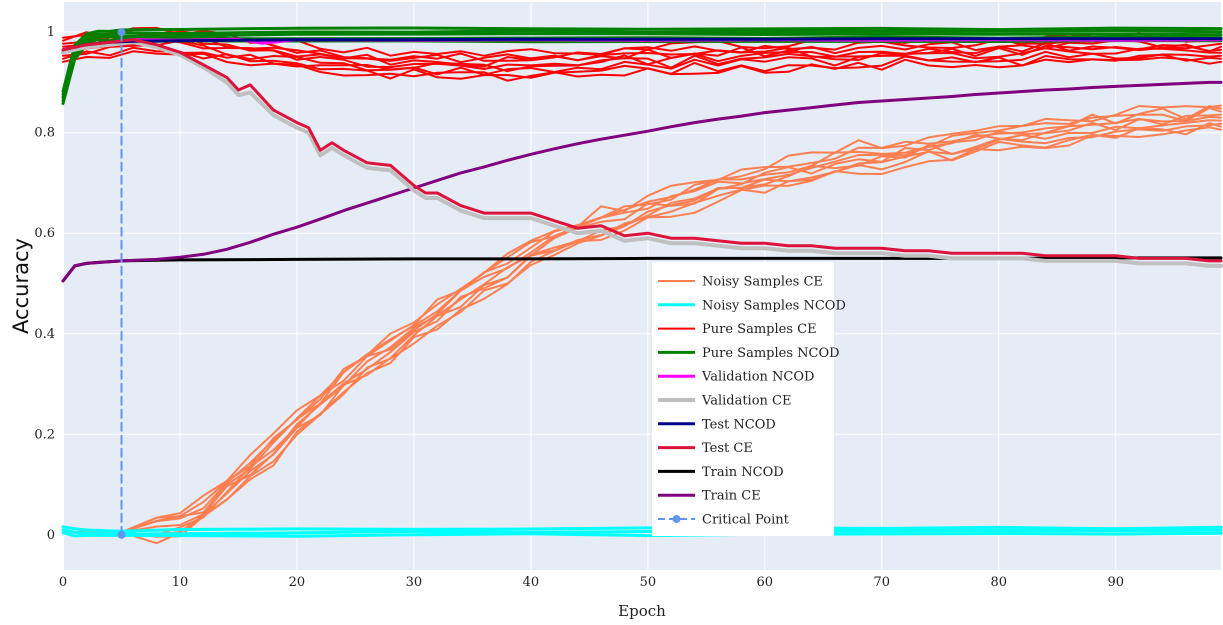 The height and width of the screenshot is (625, 1223). Describe the element at coordinates (44, 284) in the screenshot. I see `y-tick-labels: 0 0.2 0.4 0.6 0.8 1` at that location.